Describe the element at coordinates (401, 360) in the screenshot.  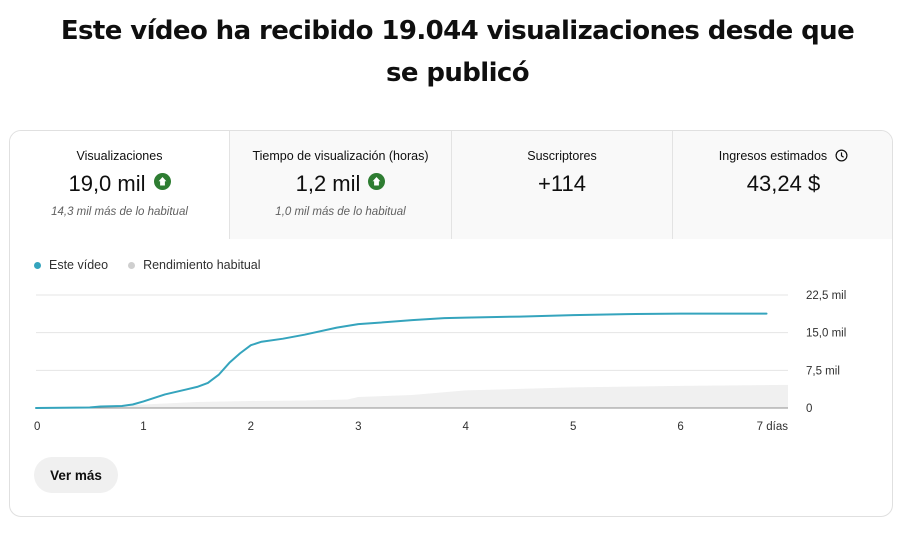
I see `this-video-line` at that location.